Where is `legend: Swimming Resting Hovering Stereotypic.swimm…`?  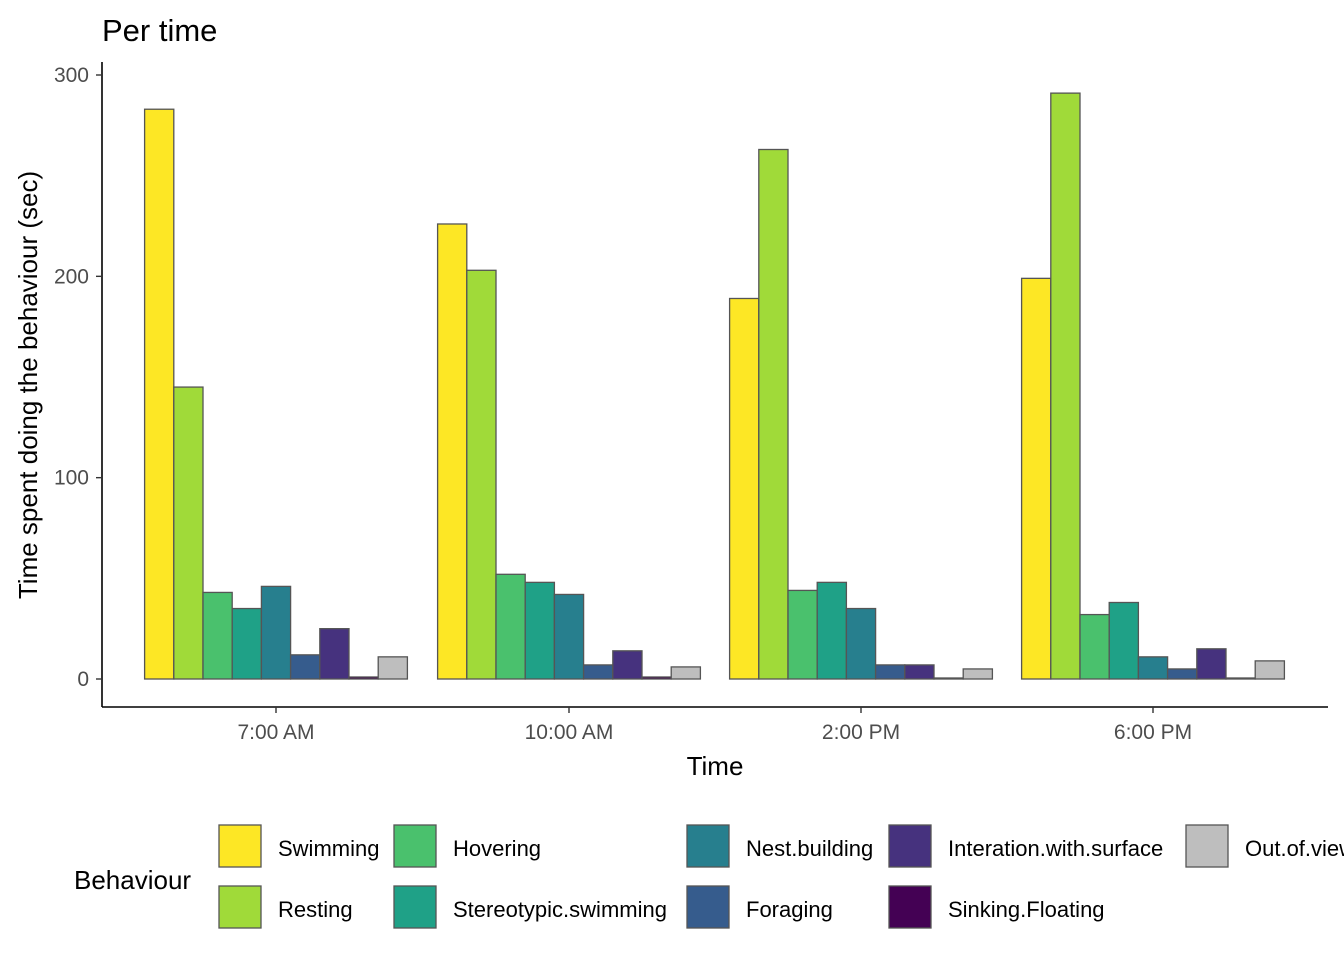
legend: Swimming Resting Hovering Stereotypic.swimm… is located at coordinates (781, 876).